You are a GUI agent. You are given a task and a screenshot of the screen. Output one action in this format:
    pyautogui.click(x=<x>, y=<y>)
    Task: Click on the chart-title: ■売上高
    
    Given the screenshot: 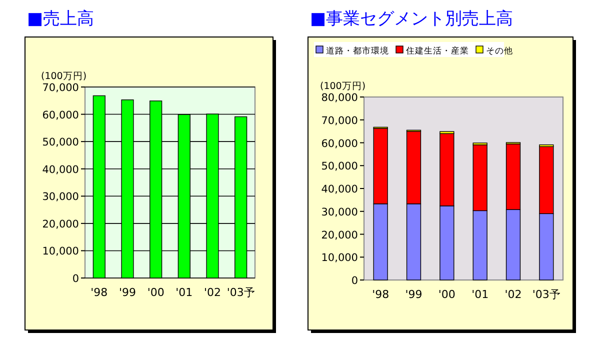 What is the action you would take?
    pyautogui.click(x=60, y=19)
    